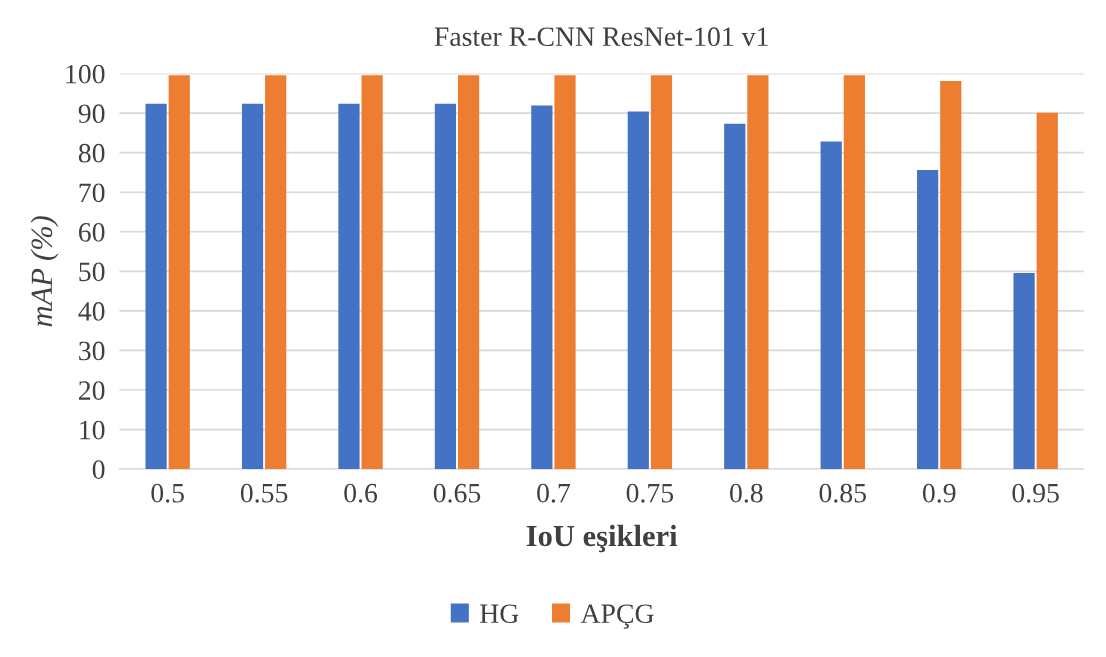  Describe the element at coordinates (1035, 493) in the screenshot. I see `x-tick-label: 0.95` at that location.